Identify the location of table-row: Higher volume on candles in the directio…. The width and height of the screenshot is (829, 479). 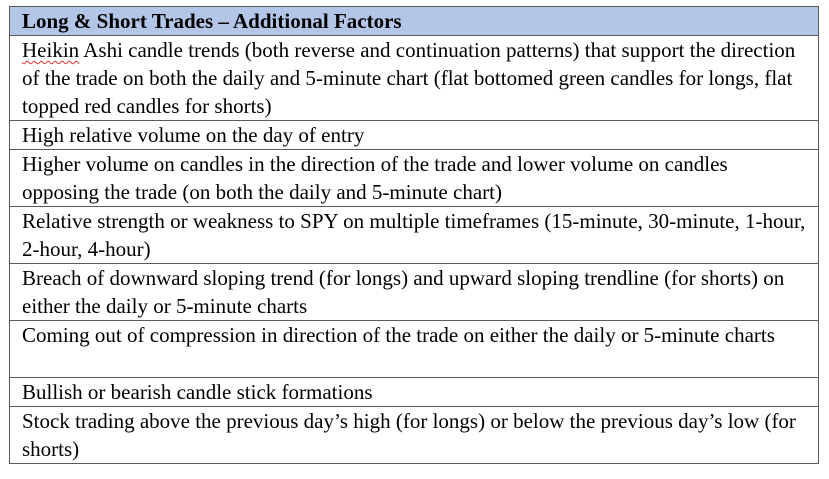
(414, 178).